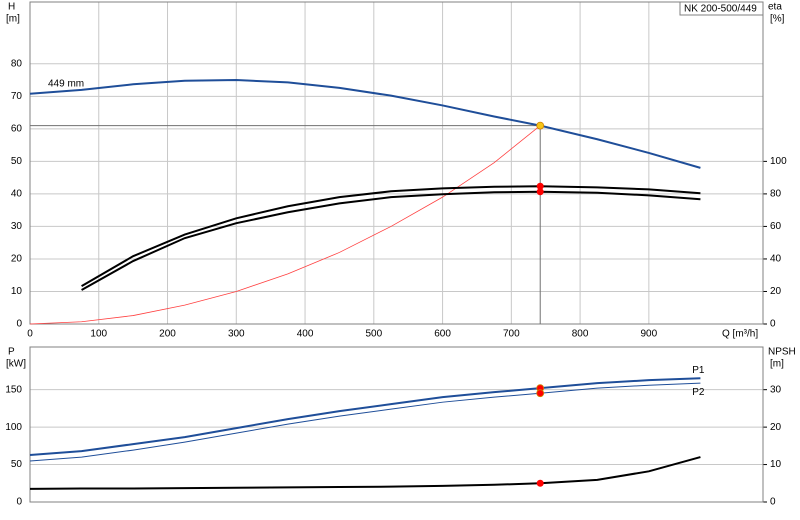  What do you see at coordinates (17, 259) in the screenshot?
I see `y-tick-label: 20` at bounding box center [17, 259].